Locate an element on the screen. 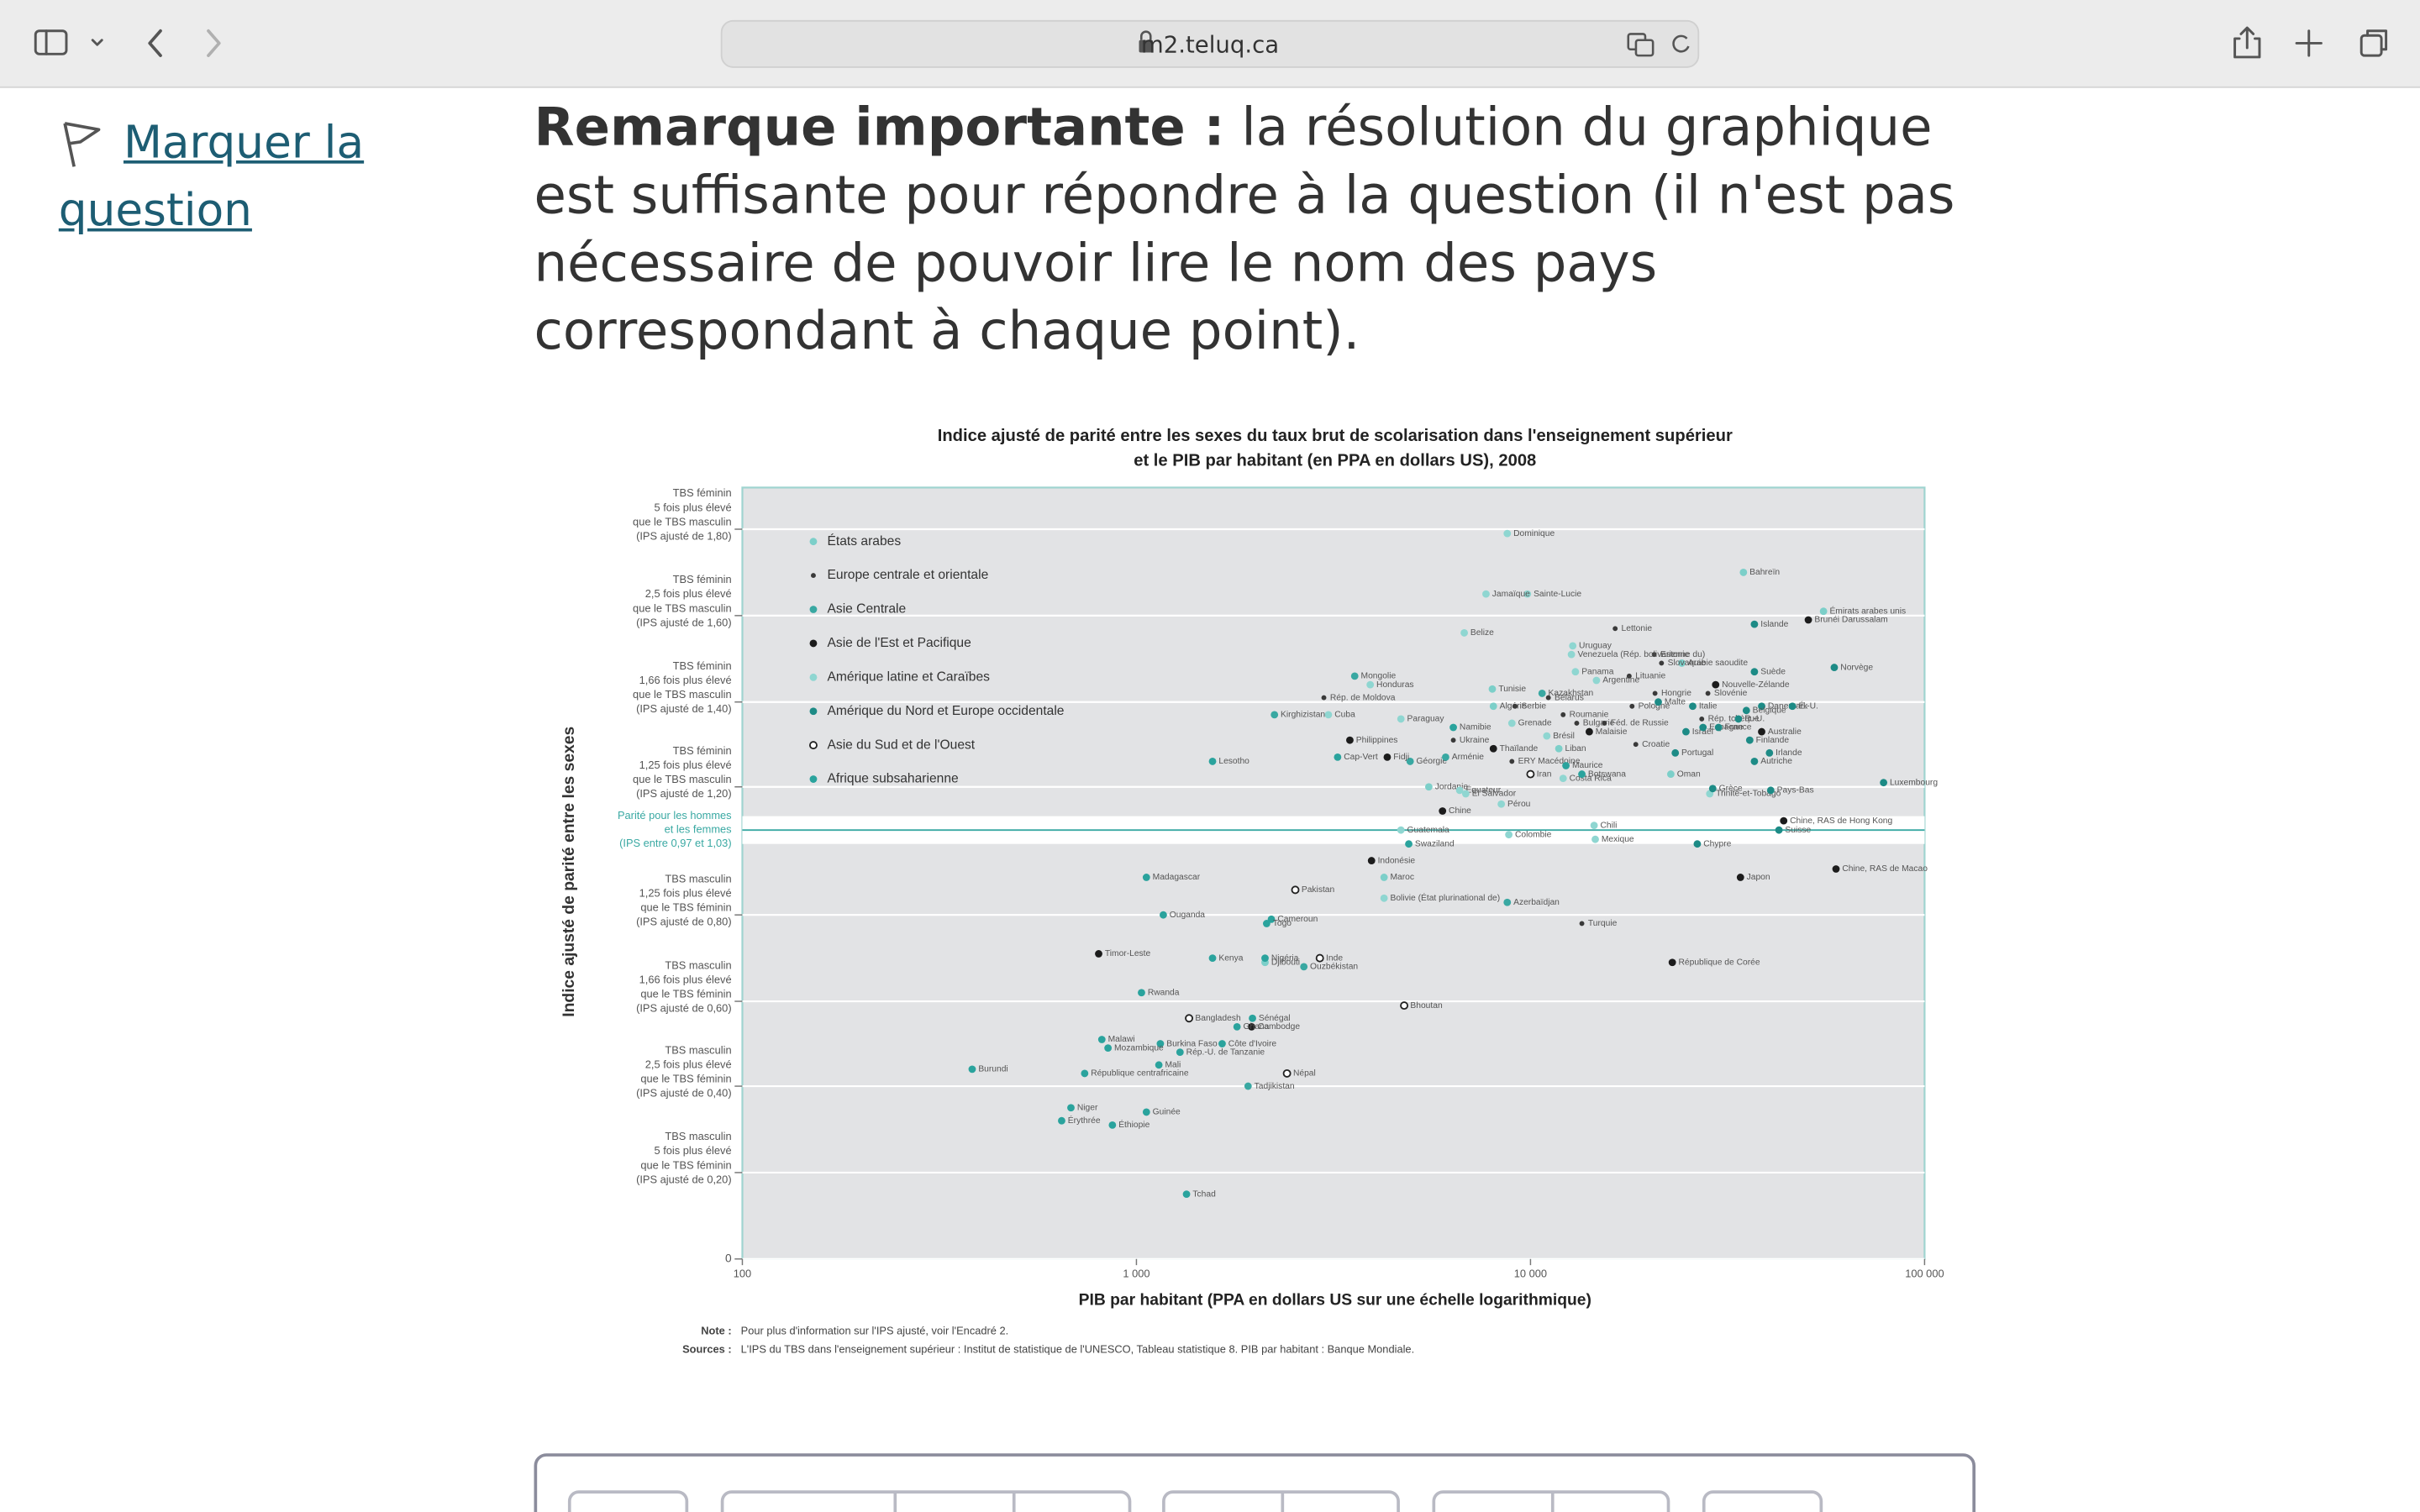  point-label: Djibouti is located at coordinates (1286, 962).